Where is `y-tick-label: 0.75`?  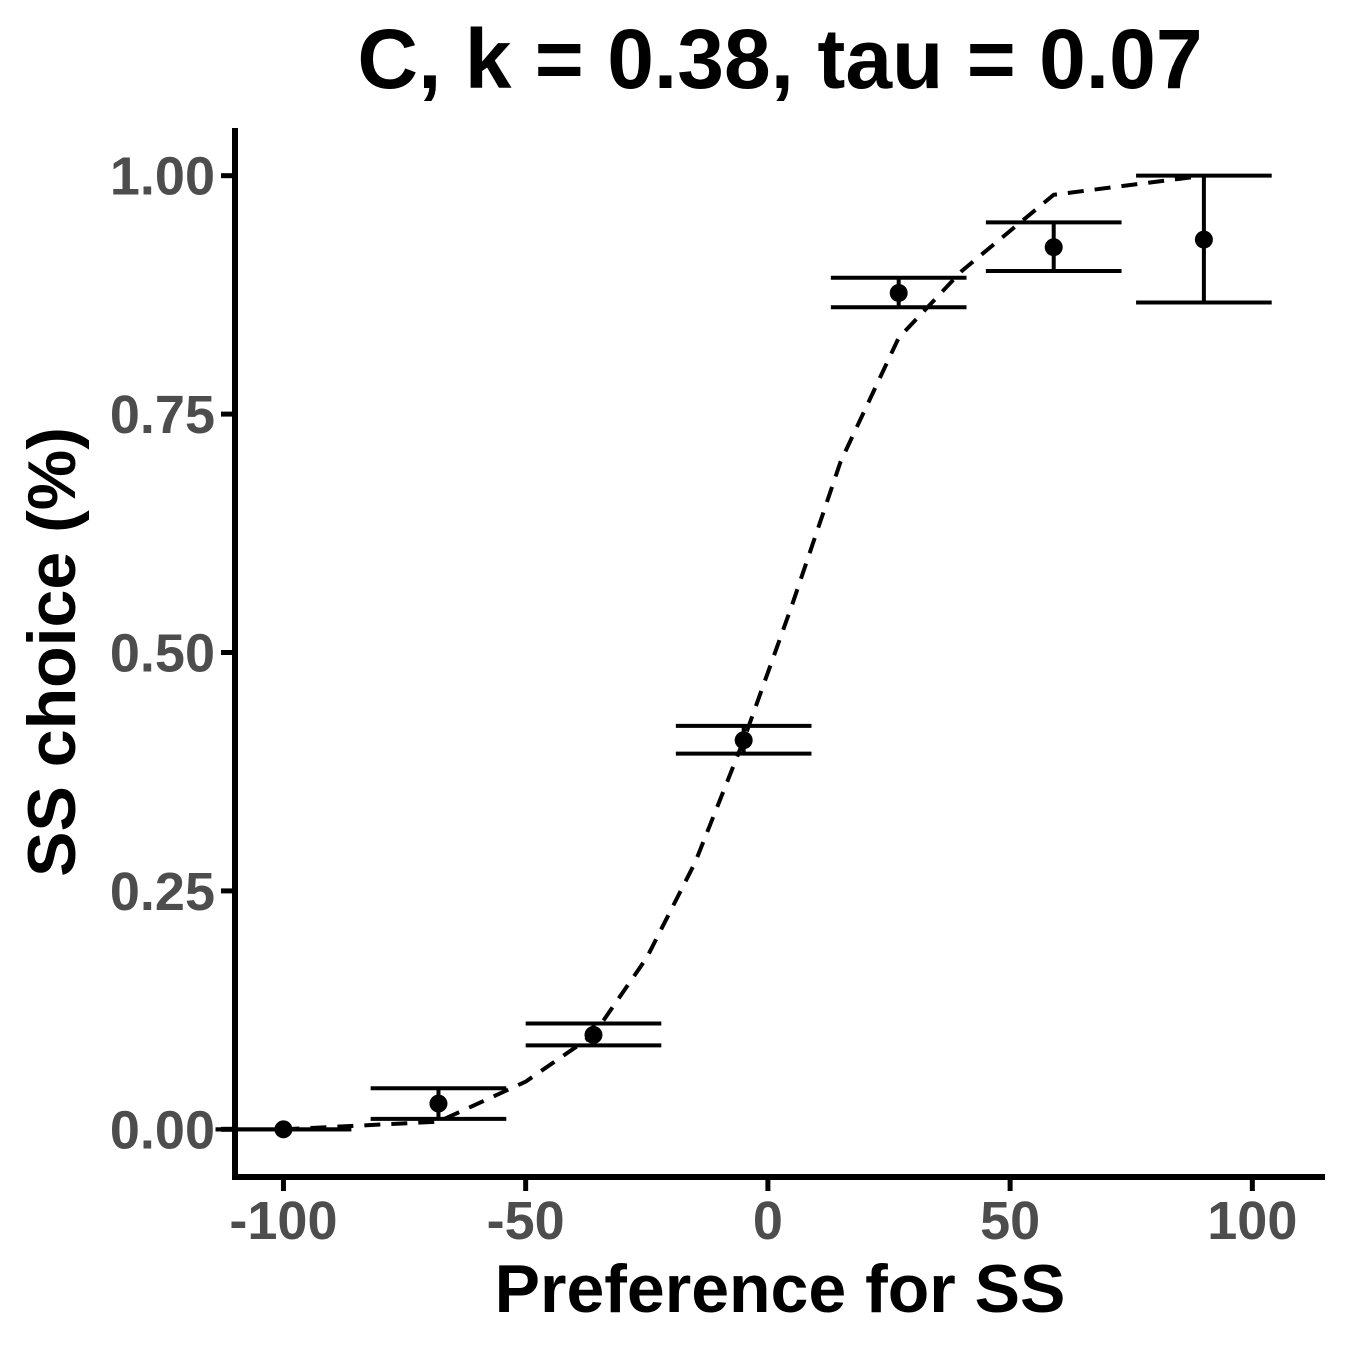
y-tick-label: 0.75 is located at coordinates (162, 415).